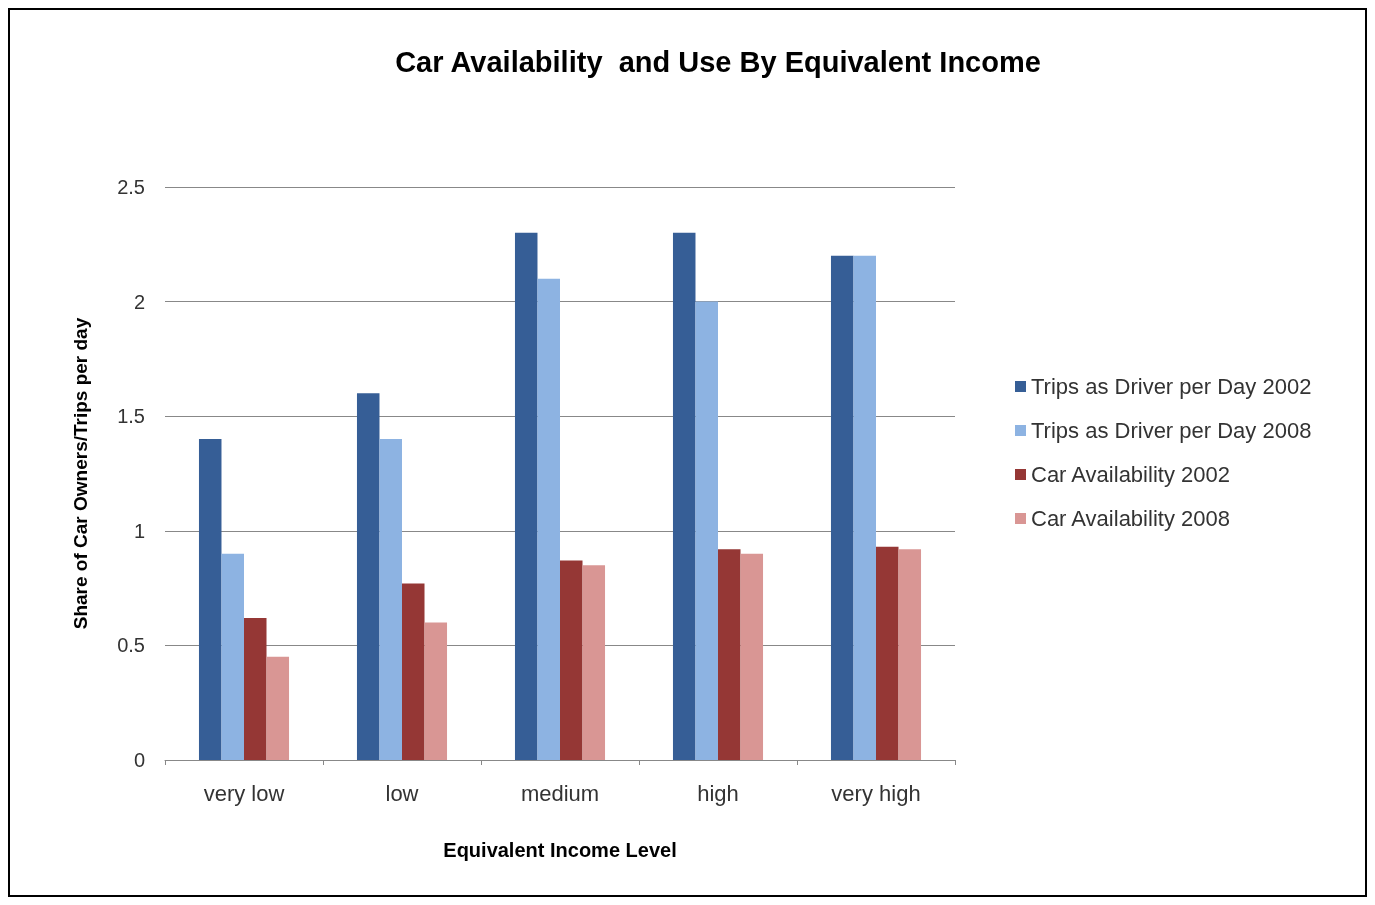  Describe the element at coordinates (1130, 518) in the screenshot. I see `legend-label: Car Availability 2008` at that location.